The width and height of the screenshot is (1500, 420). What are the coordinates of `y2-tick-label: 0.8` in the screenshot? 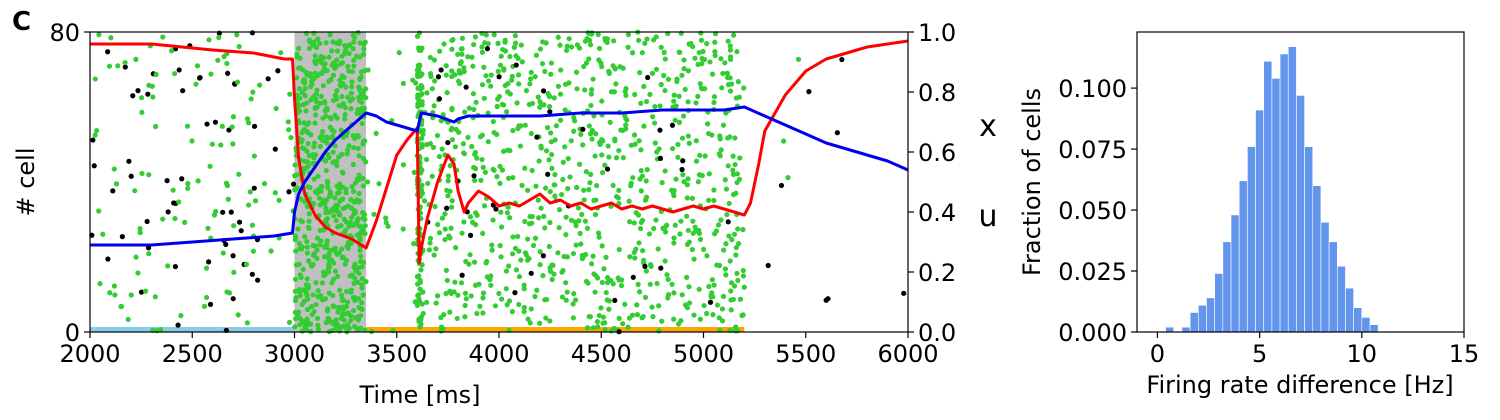 It's located at (937, 93).